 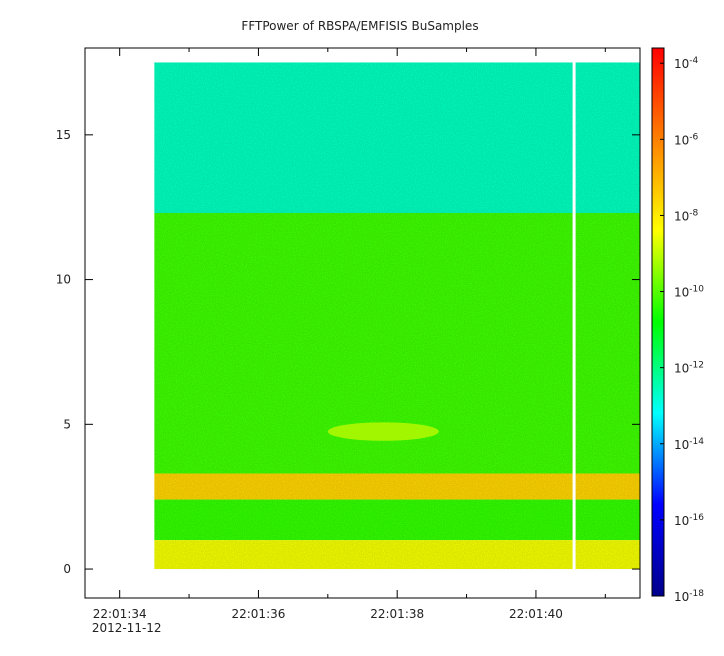 What do you see at coordinates (258, 614) in the screenshot?
I see `x-tick-label: 22:01:36` at bounding box center [258, 614].